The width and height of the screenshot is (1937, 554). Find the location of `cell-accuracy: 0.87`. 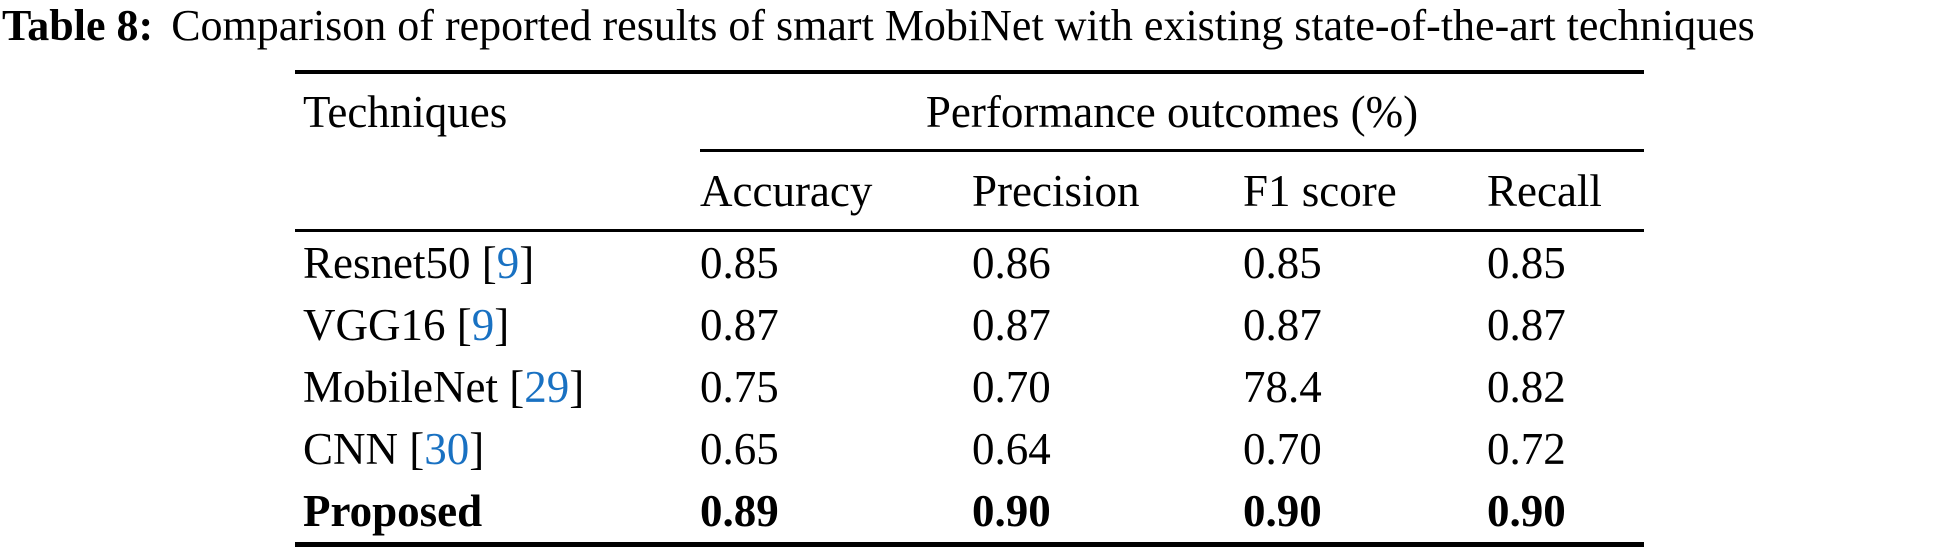

cell-accuracy: 0.87 is located at coordinates (739, 325).